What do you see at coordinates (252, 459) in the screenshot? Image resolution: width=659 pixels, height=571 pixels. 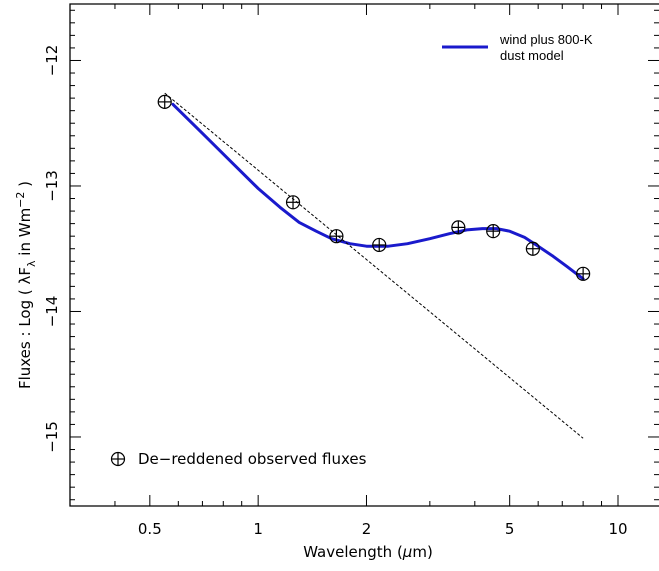 I see `legend-points-label: De−reddened observed fluxes` at bounding box center [252, 459].